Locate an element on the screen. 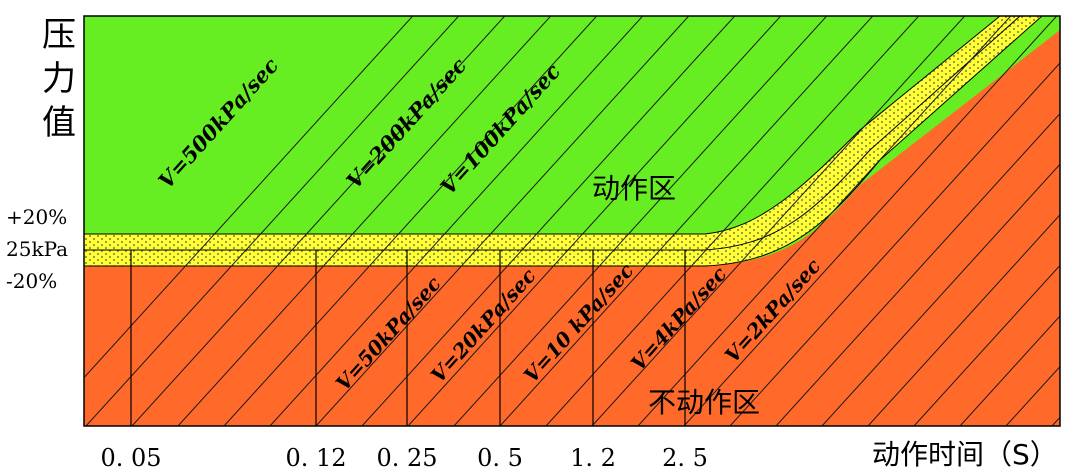 This screenshot has width=1076, height=472. x-tick-label: 0. 5 is located at coordinates (500, 458).